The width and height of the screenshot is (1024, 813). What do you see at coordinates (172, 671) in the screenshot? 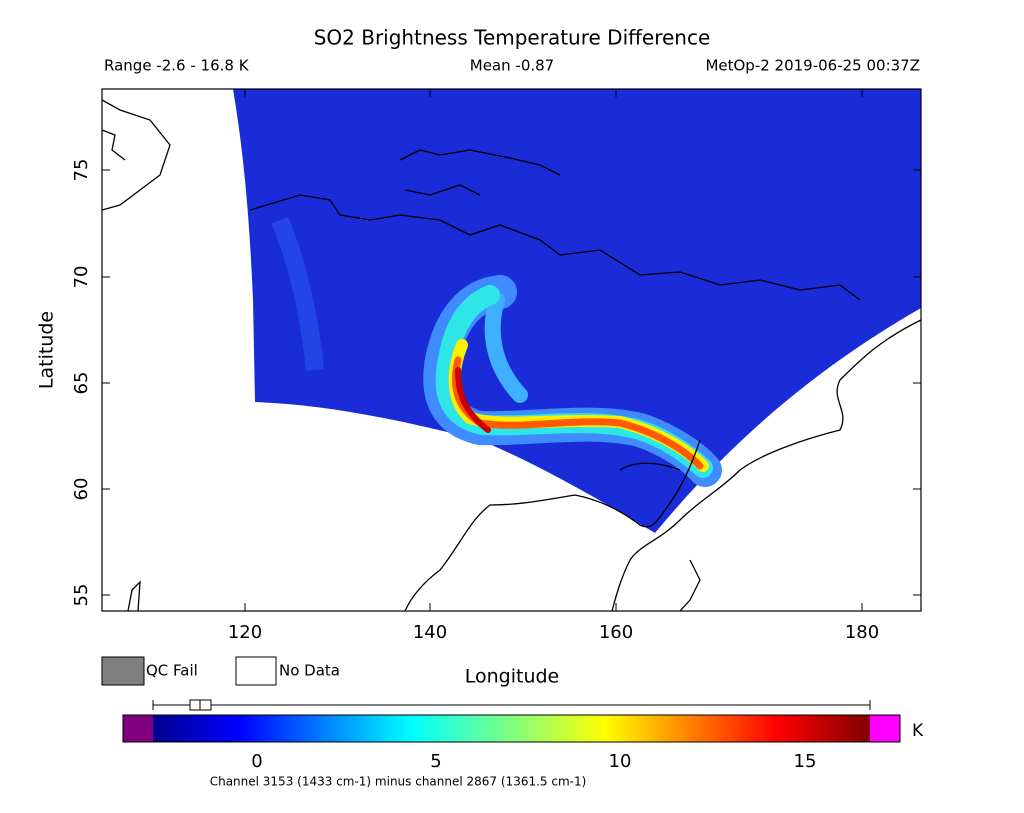
I see `qc-fail-label: QC Fail` at bounding box center [172, 671].